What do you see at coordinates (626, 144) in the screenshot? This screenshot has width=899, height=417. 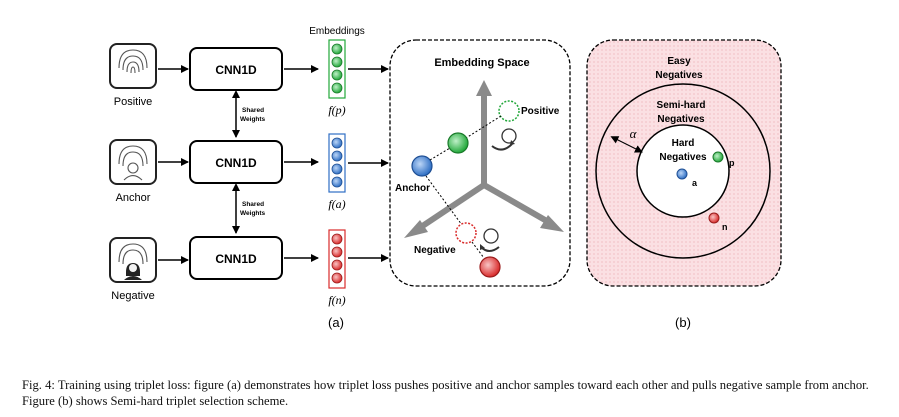 I see `margin-arrow` at bounding box center [626, 144].